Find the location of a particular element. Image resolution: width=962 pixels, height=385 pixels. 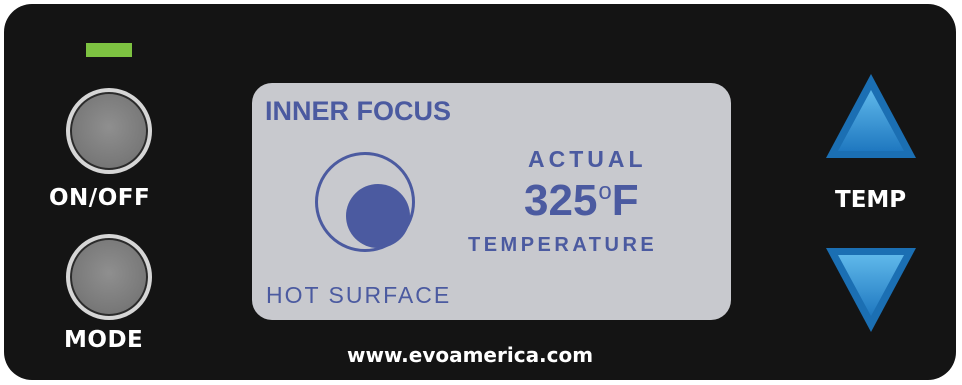

temperature-label: TEMPERATURE is located at coordinates (563, 245).